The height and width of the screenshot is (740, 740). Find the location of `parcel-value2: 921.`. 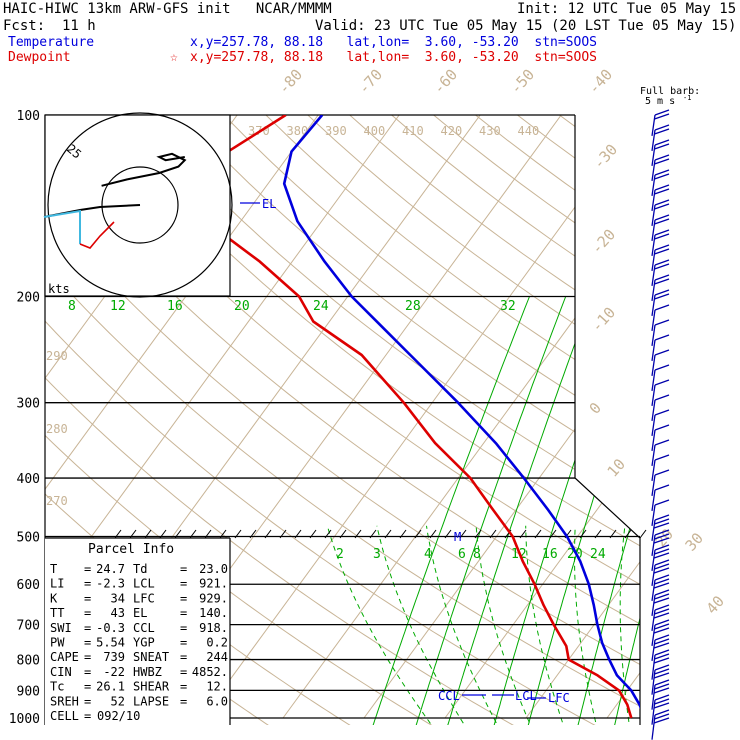

parcel-value2: 921. is located at coordinates (213, 584).